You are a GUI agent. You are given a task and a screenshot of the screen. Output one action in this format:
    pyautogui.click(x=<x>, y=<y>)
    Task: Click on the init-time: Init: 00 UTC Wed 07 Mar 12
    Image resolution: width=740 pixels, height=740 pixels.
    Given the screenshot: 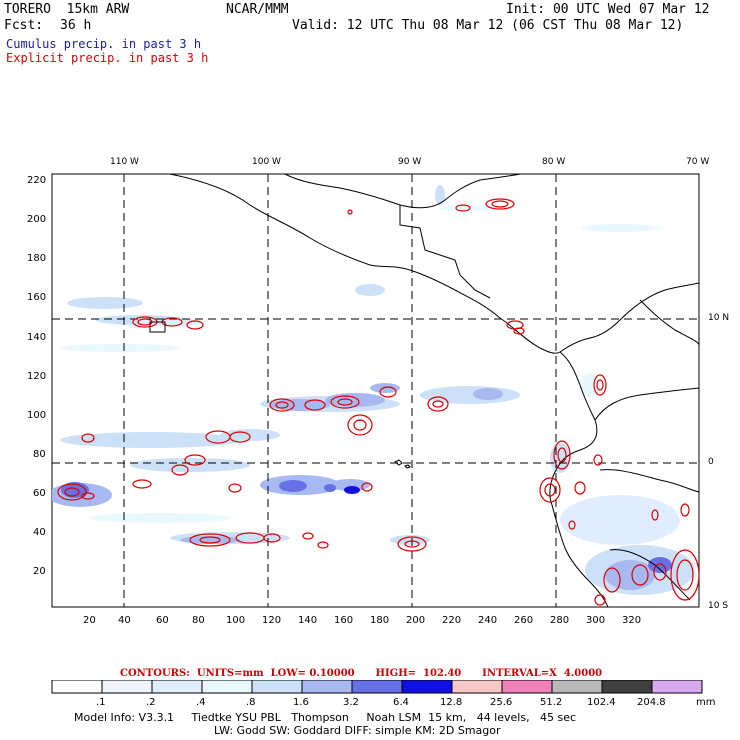 What is the action you would take?
    pyautogui.click(x=608, y=9)
    